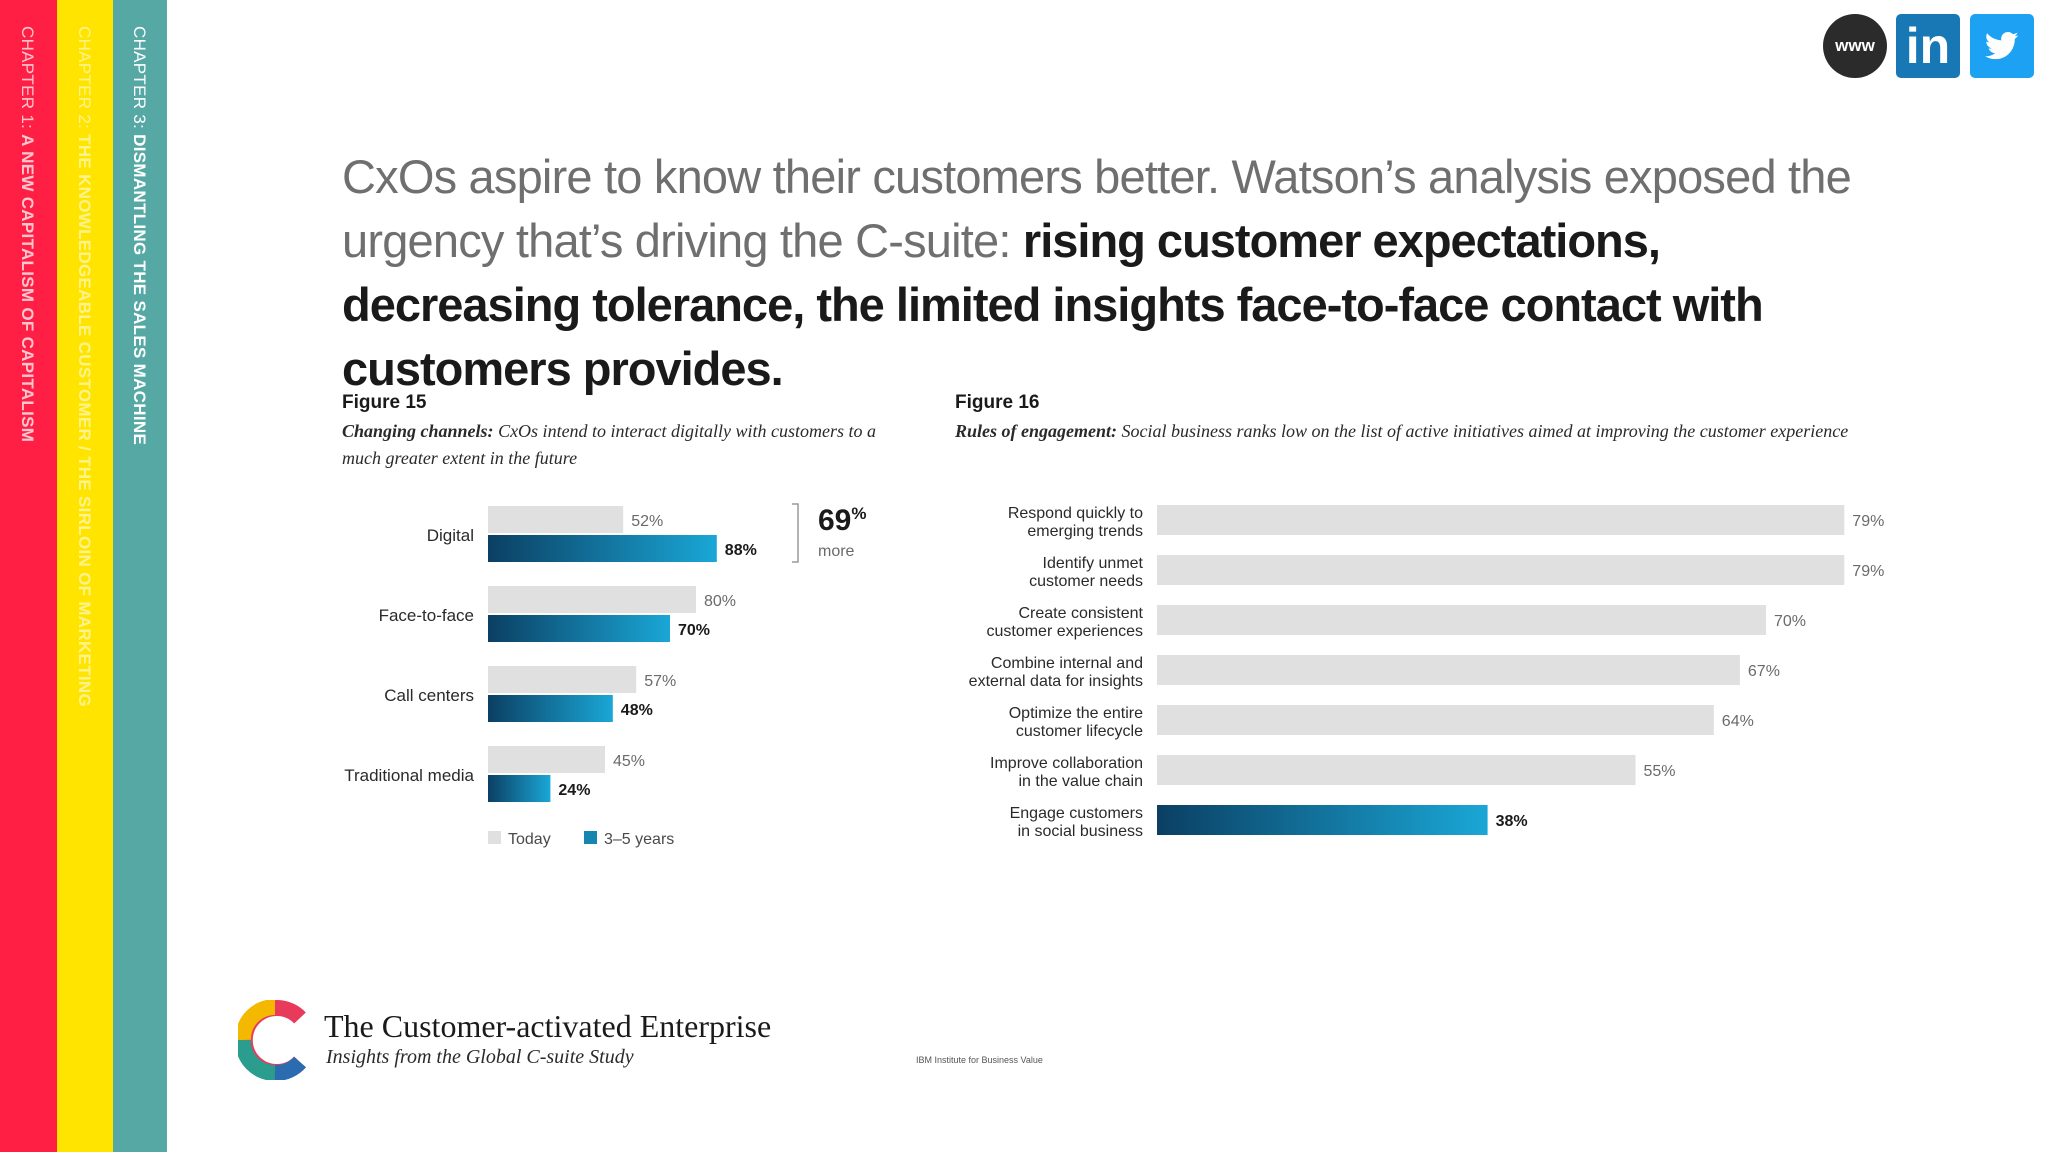 This screenshot has width=2048, height=1152. Describe the element at coordinates (979, 1060) in the screenshot. I see `publisher-label: IBM Institute for Business Value` at that location.